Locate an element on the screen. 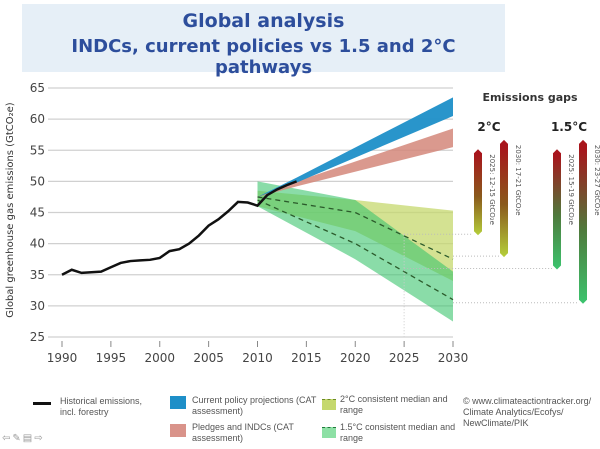 The image size is (600, 449). legend-pledges: Pledges and INDCs (CAT assessment) is located at coordinates (243, 432).